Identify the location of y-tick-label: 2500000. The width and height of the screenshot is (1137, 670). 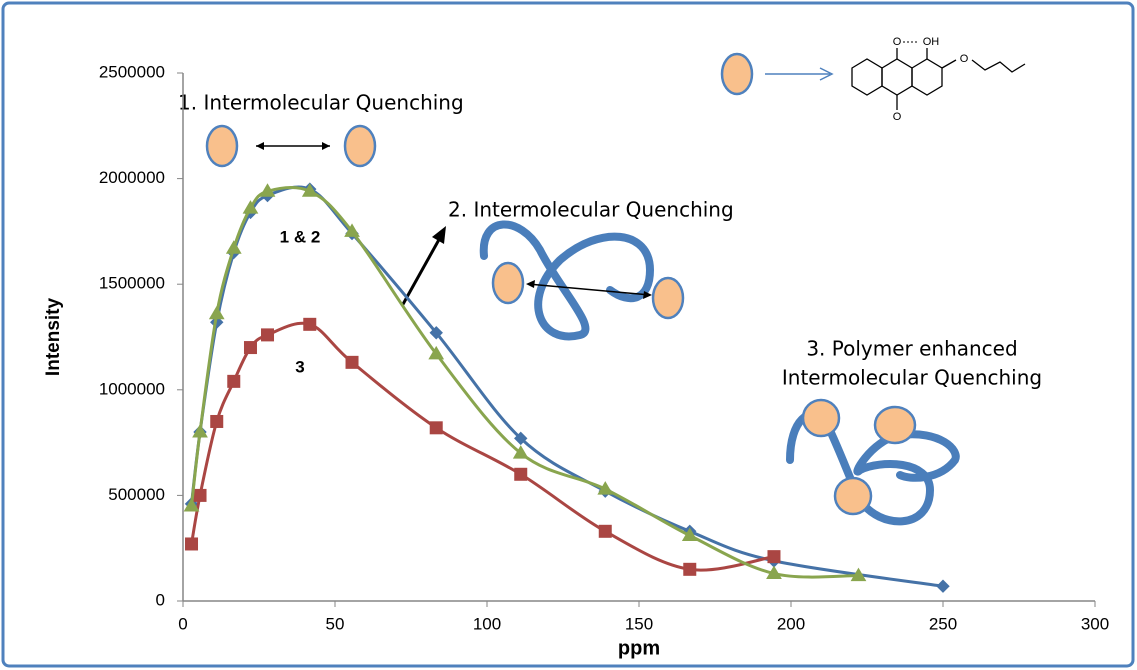
(132, 71).